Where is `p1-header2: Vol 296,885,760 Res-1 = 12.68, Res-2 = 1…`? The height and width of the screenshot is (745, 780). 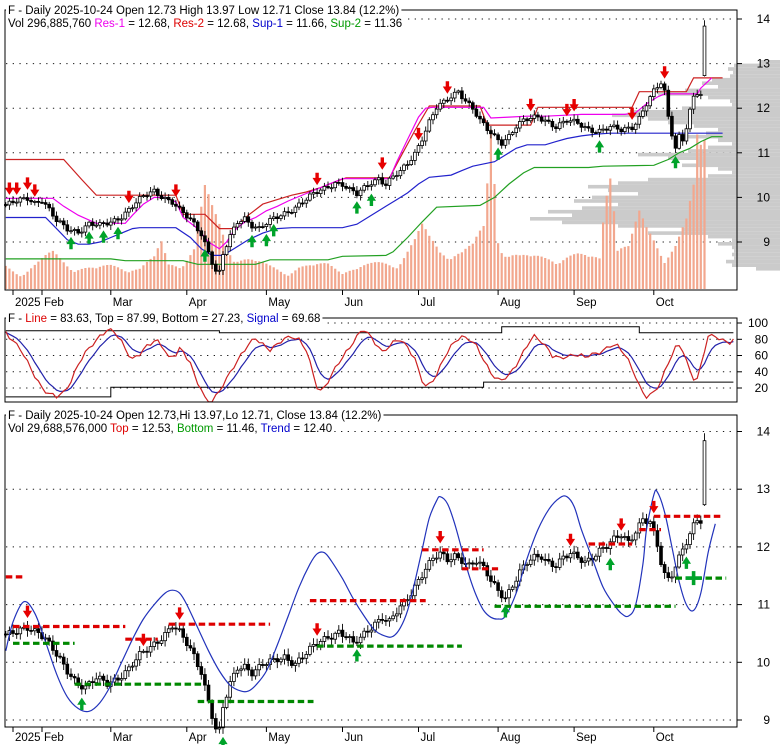 p1-header2: Vol 296,885,760 Res-1 = 12.68, Res-2 = 1… is located at coordinates (205, 24).